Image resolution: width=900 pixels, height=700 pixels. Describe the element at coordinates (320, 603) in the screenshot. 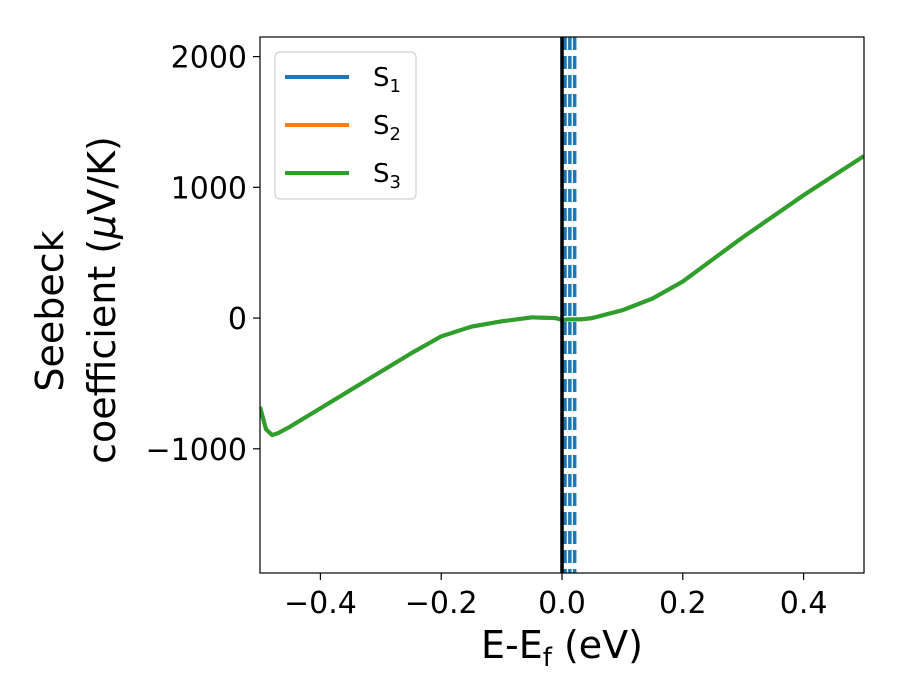

I see `x-tick-label: −0.4` at that location.